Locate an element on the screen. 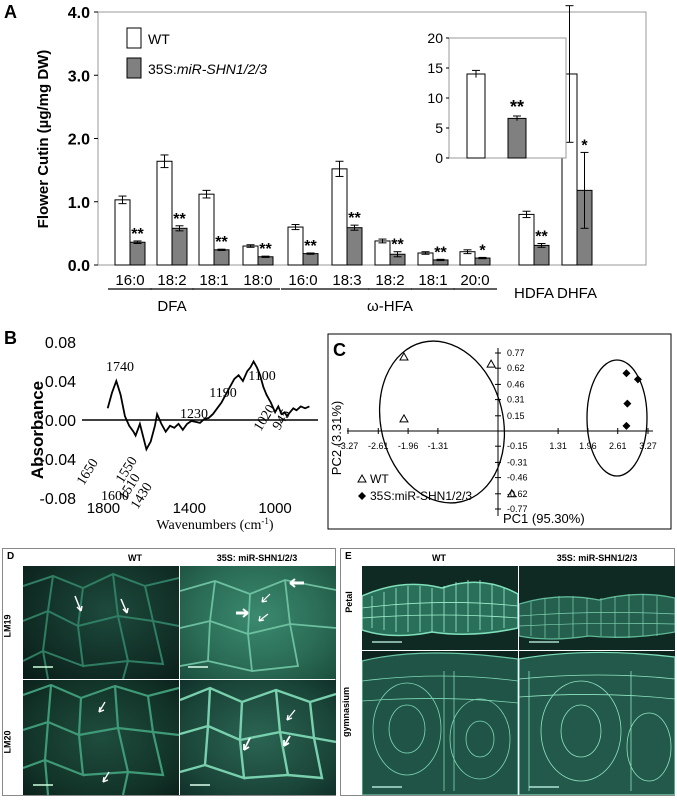 This screenshot has height=800, width=677. y-tick-label: -0.08 is located at coordinates (58, 499).